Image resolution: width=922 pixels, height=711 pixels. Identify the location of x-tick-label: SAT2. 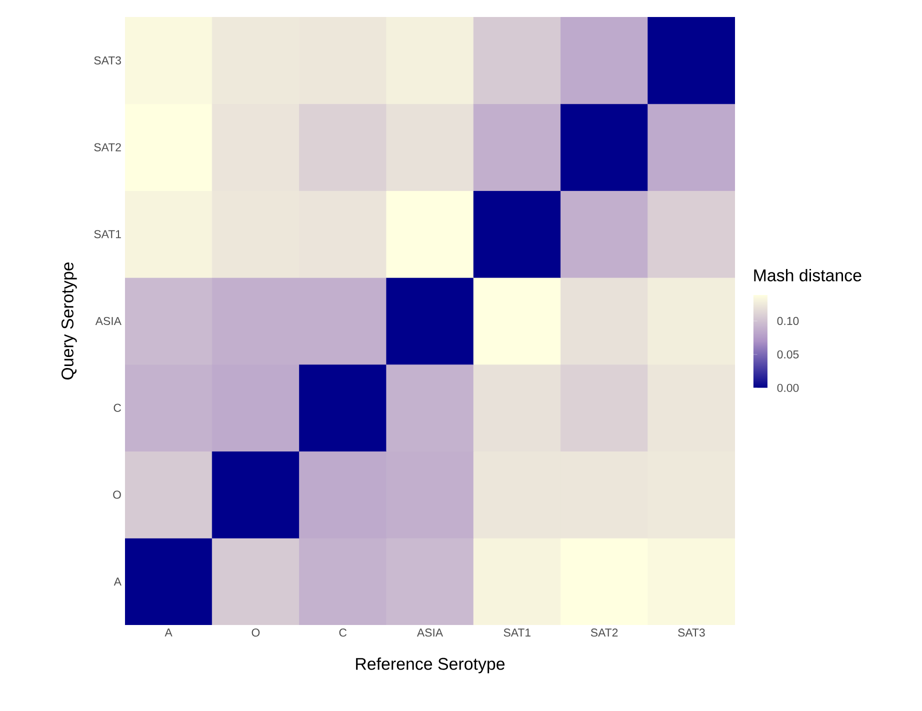
(604, 632).